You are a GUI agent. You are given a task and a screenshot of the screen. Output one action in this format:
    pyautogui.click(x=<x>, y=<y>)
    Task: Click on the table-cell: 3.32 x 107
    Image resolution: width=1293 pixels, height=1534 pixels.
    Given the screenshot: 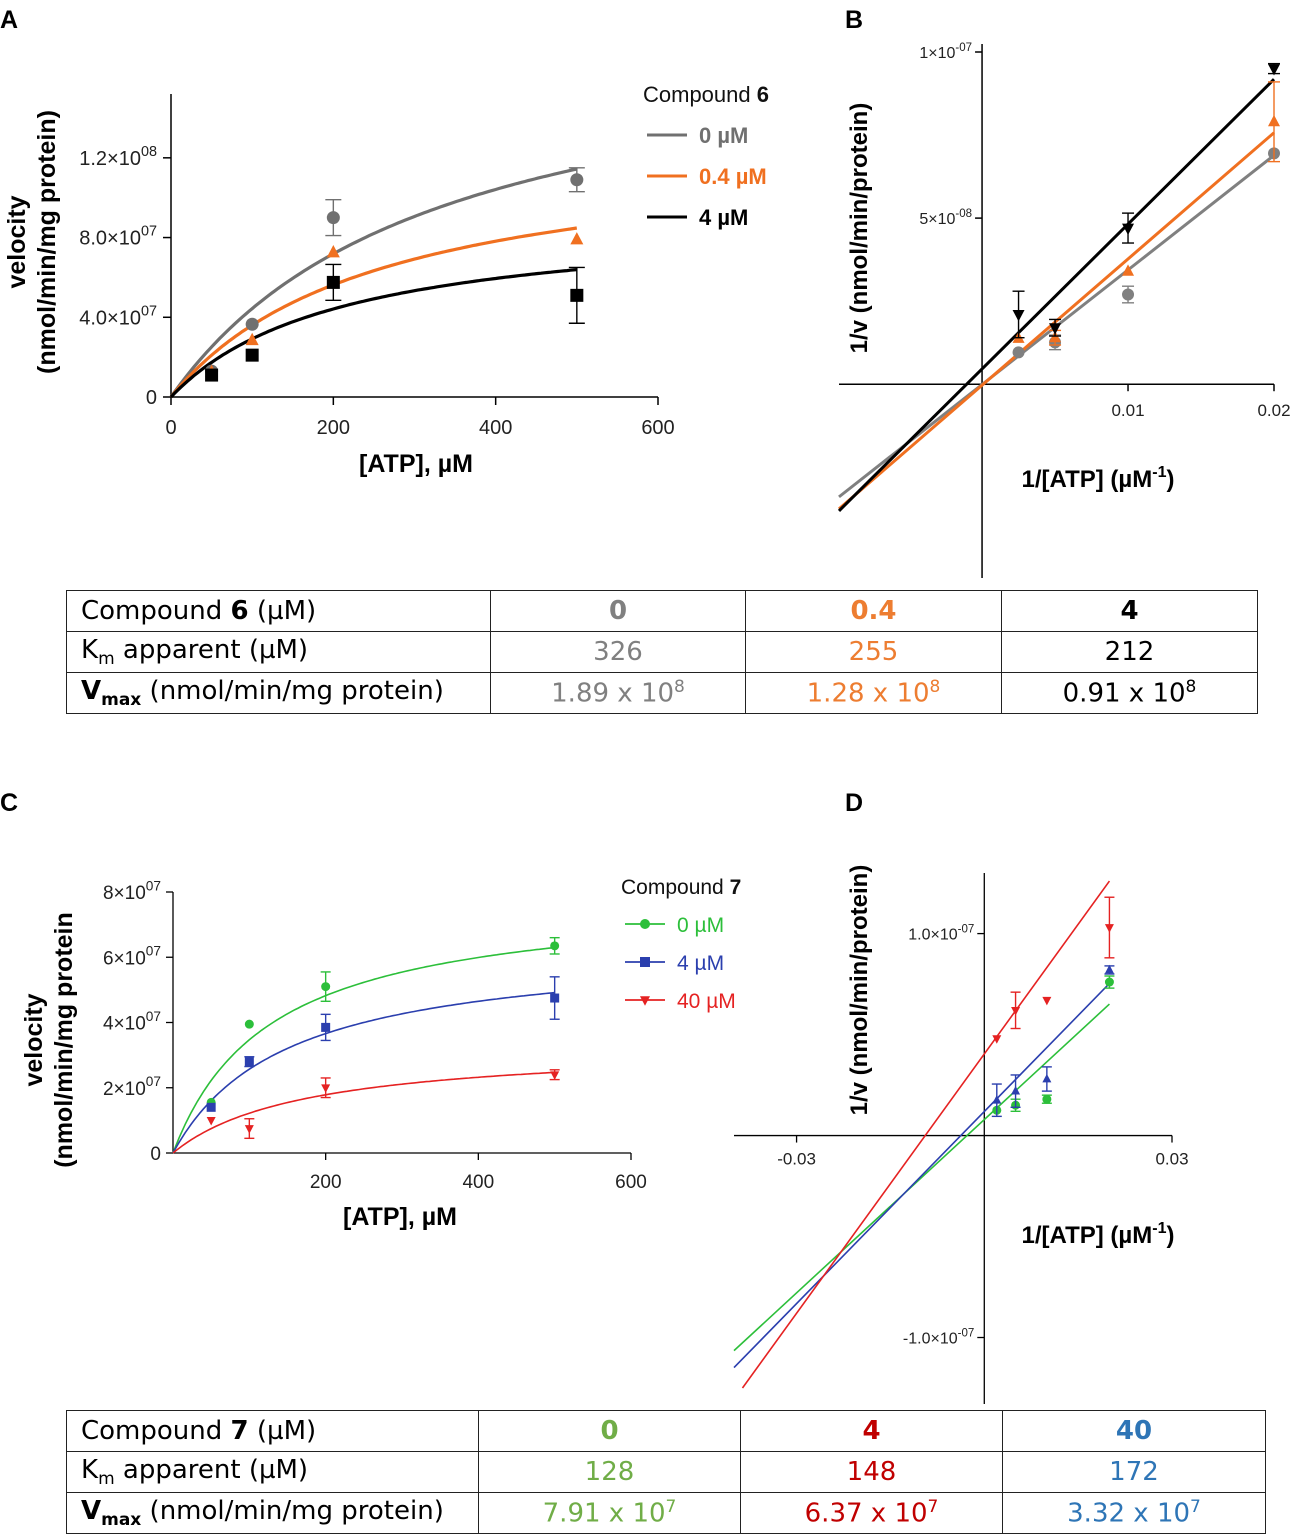 What is the action you would take?
    pyautogui.click(x=1134, y=1513)
    